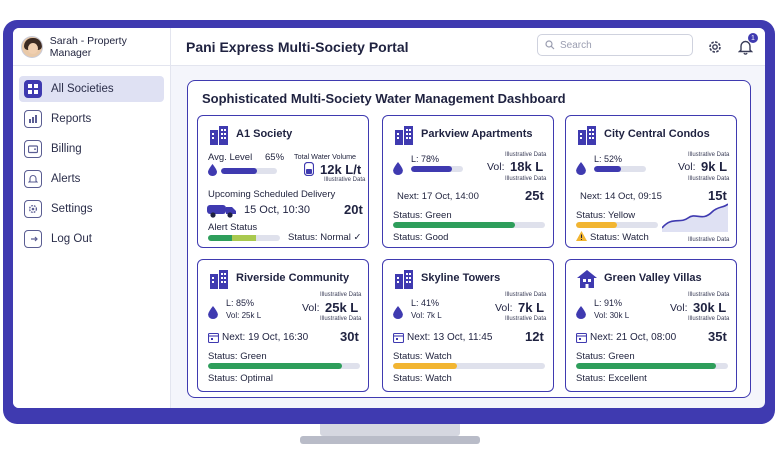 The height and width of the screenshot is (460, 780). Describe the element at coordinates (653, 278) in the screenshot. I see `society-name: Green Valley Villas` at that location.